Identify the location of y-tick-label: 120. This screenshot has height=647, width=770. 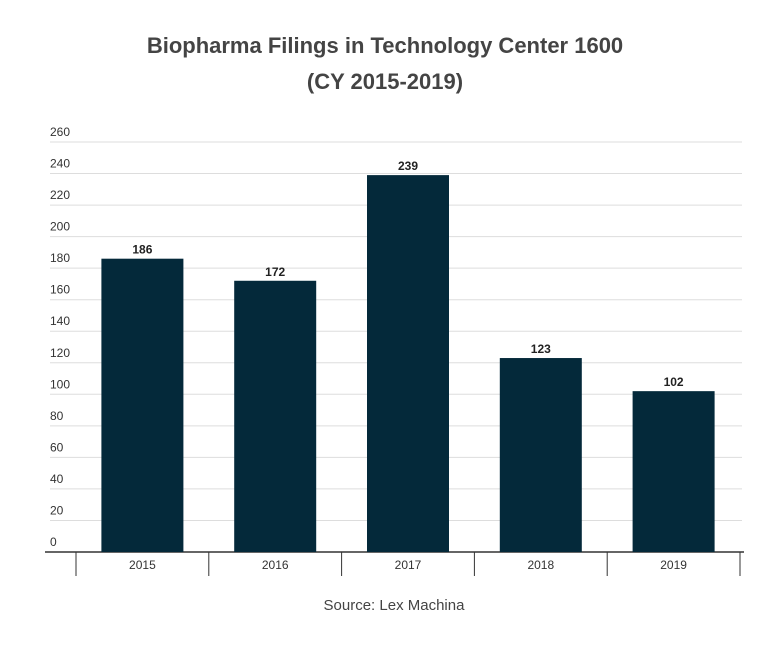
(60, 353).